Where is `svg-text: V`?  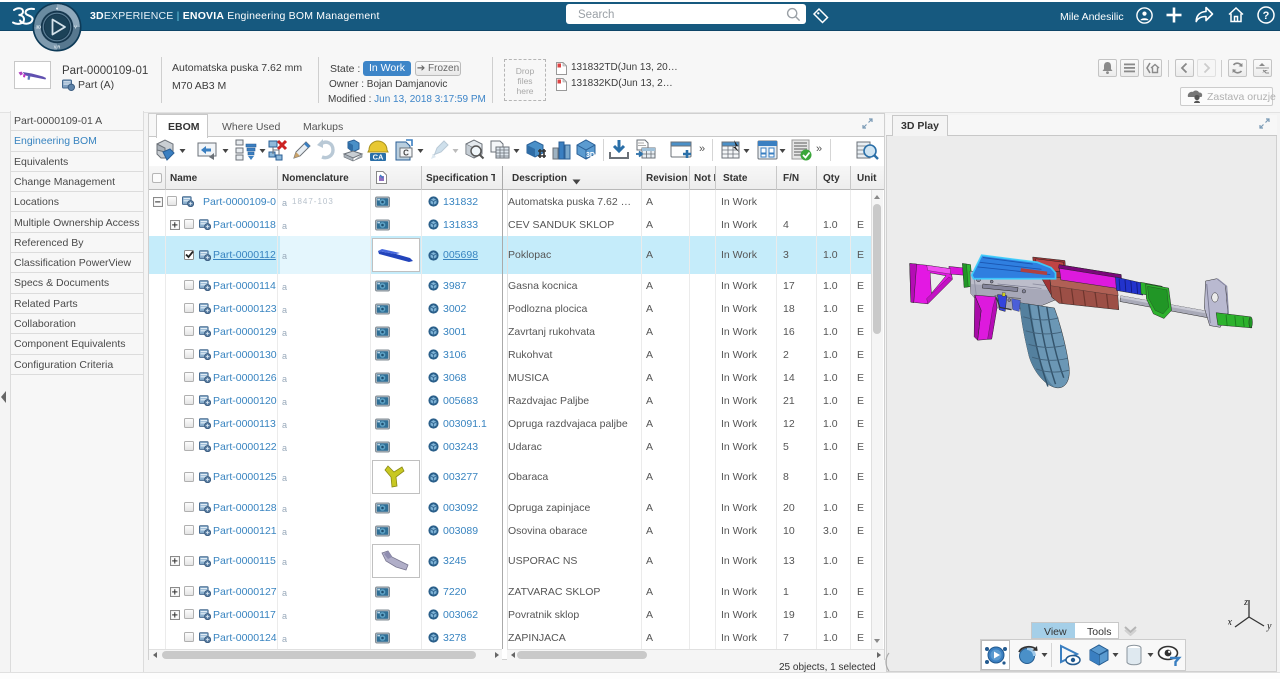 svg-text: V is located at coordinates (75, 27).